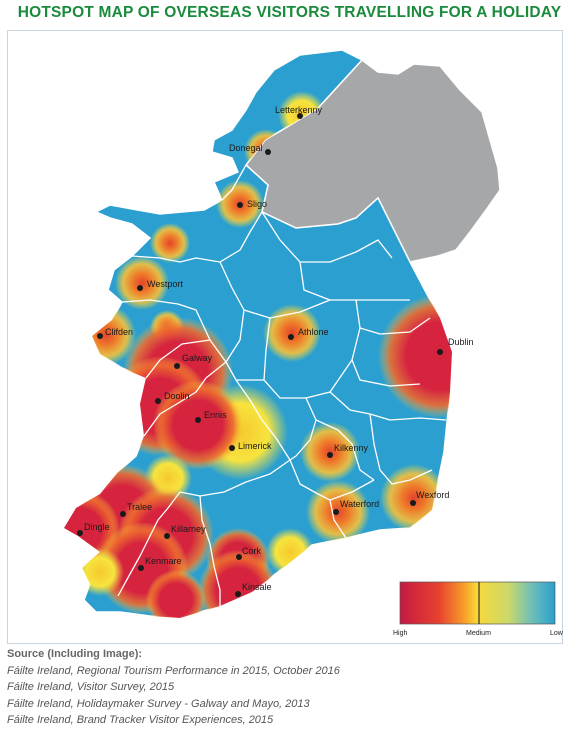 The height and width of the screenshot is (730, 579). I want to click on city-wexford: Wexford, so click(429, 498).